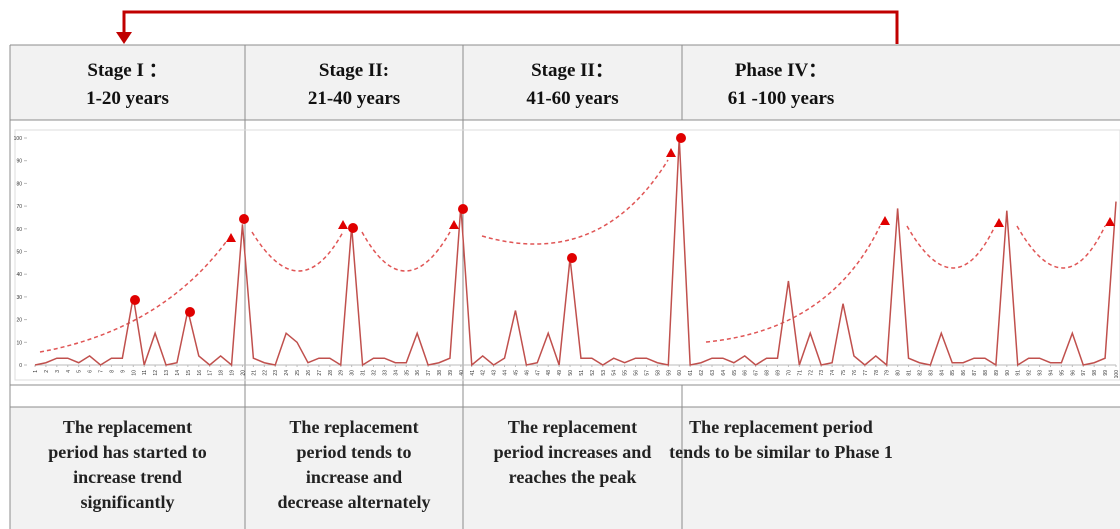  I want to click on y-tick-label: 90, so click(19, 162).